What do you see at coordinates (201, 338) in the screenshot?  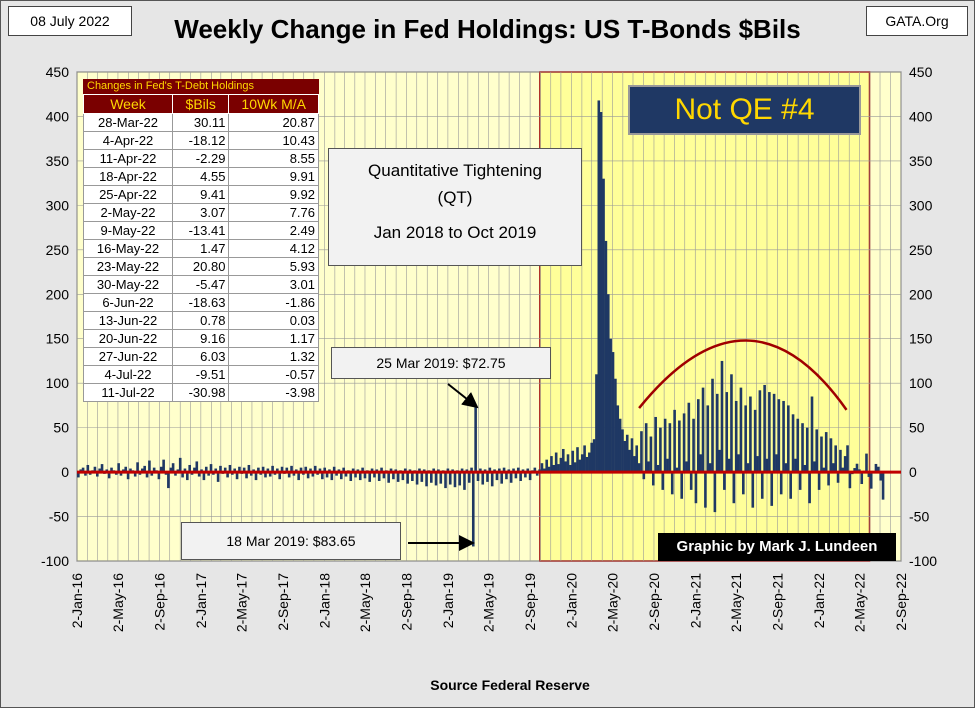 I see `table-row: 20-Jun-22 9.16 1.17` at bounding box center [201, 338].